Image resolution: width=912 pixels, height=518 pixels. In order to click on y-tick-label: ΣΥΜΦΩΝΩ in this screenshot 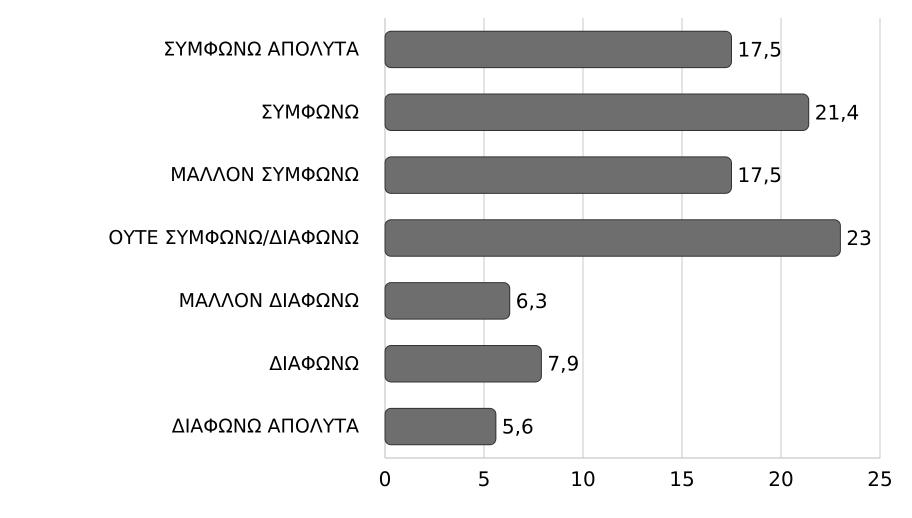, I will do `click(309, 112)`.